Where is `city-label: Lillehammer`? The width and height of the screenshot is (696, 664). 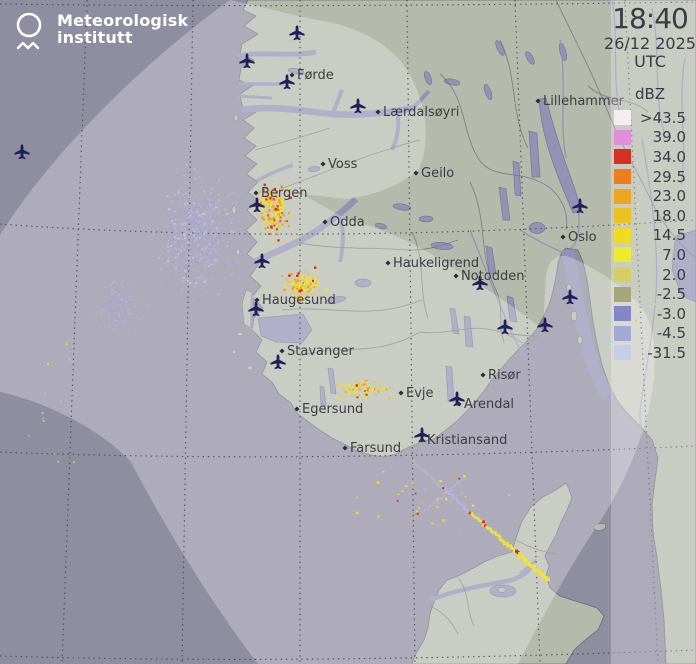 city-label: Lillehammer is located at coordinates (584, 101).